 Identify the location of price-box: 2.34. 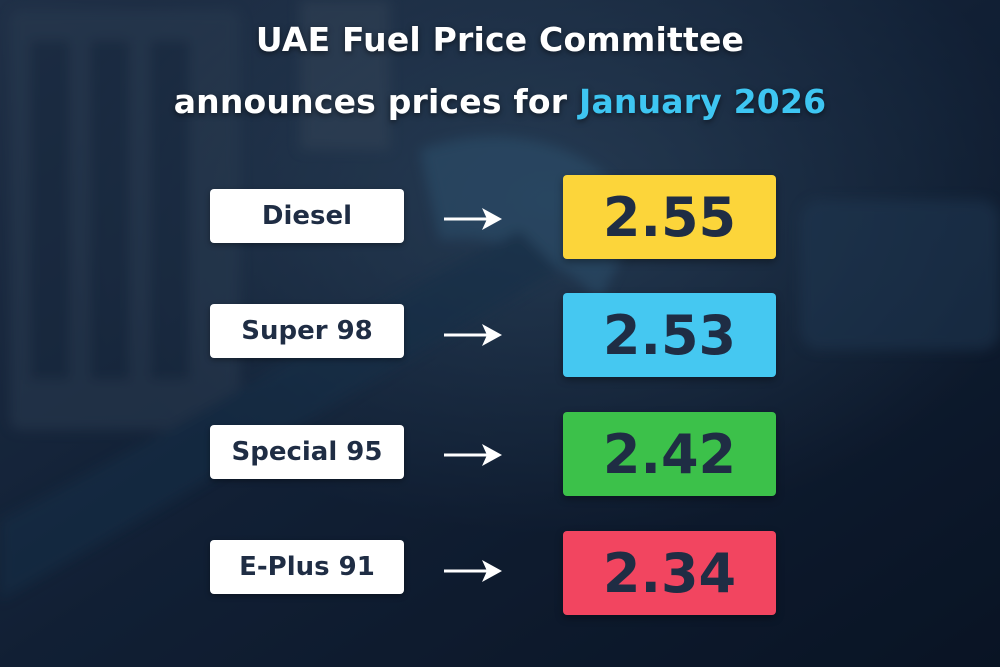
(669, 573).